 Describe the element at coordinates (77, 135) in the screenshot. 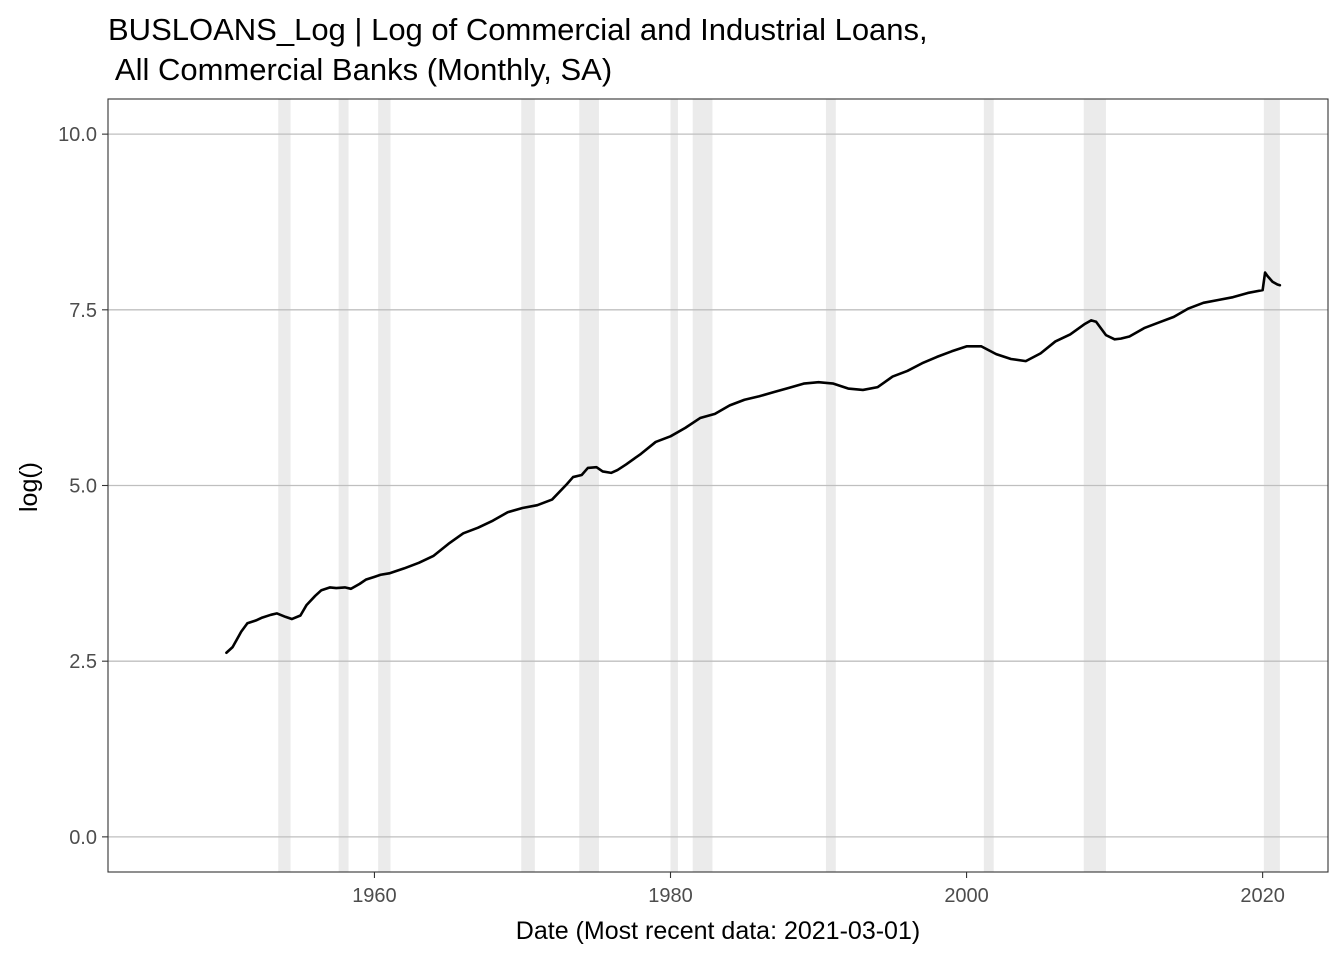

I see `y-tick-label: 10.0` at that location.